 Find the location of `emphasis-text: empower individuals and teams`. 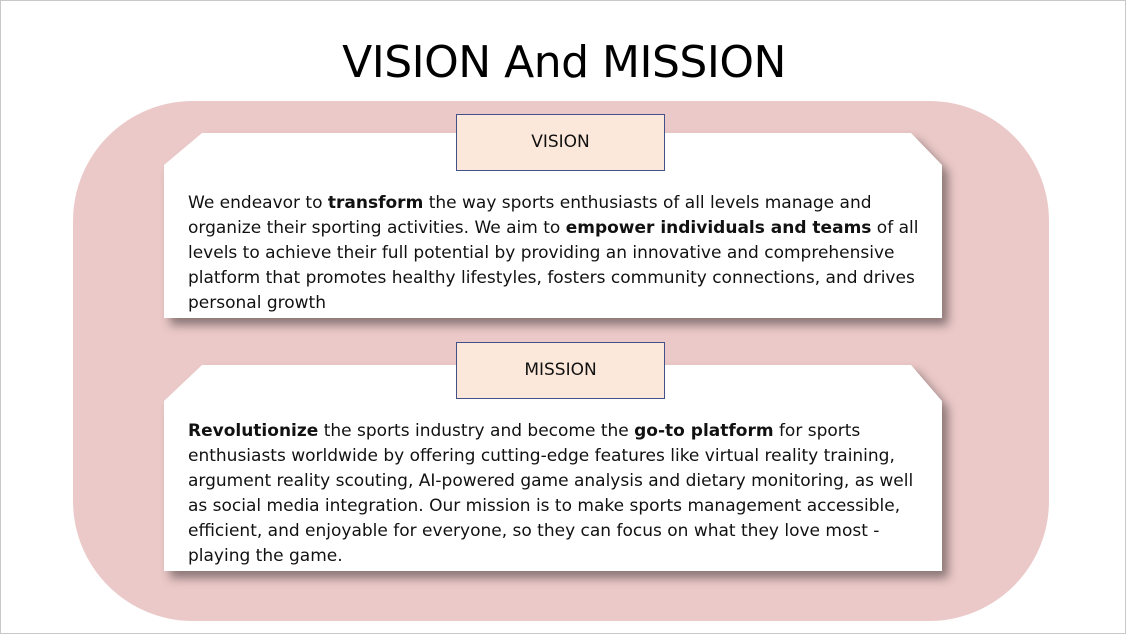

emphasis-text: empower individuals and teams is located at coordinates (718, 228).